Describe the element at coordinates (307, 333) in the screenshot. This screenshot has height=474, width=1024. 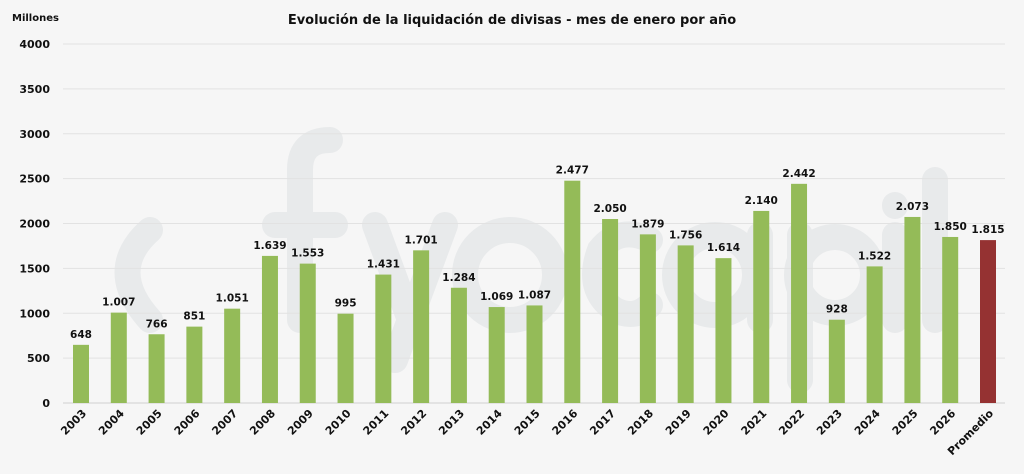
I see `bar-2009` at that location.